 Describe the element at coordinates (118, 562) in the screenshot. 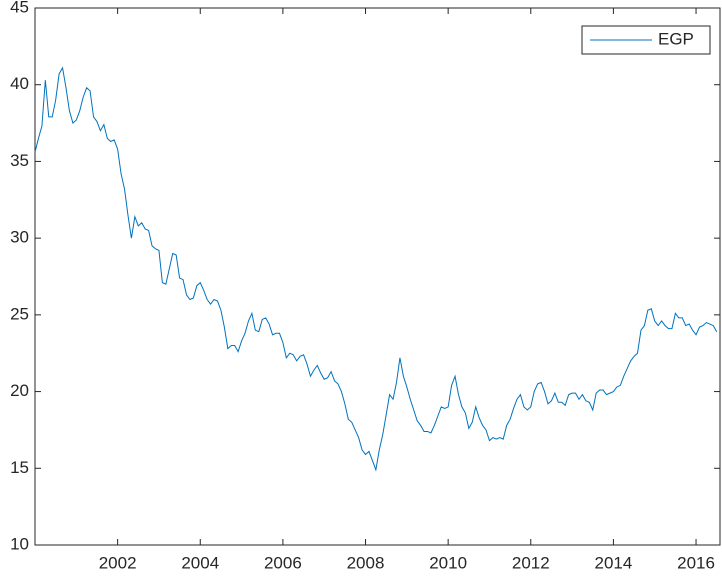

I see `x-tick-label: 2002` at that location.